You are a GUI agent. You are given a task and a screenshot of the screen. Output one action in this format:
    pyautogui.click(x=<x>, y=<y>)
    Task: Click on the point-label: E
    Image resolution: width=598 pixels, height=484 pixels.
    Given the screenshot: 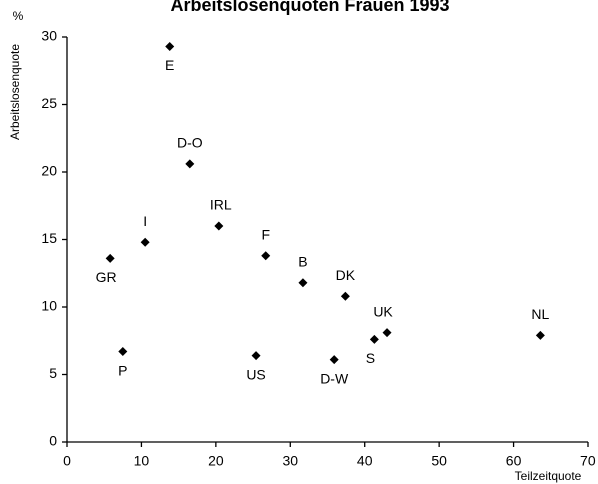 What is the action you would take?
    pyautogui.click(x=169, y=65)
    